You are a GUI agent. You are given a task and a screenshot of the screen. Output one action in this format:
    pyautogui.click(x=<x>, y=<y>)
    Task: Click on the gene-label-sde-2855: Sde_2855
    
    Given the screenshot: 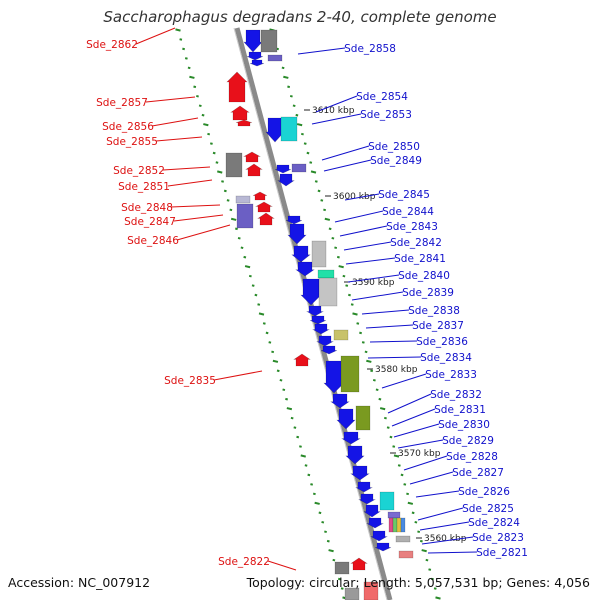 What is the action you would take?
    pyautogui.click(x=132, y=142)
    